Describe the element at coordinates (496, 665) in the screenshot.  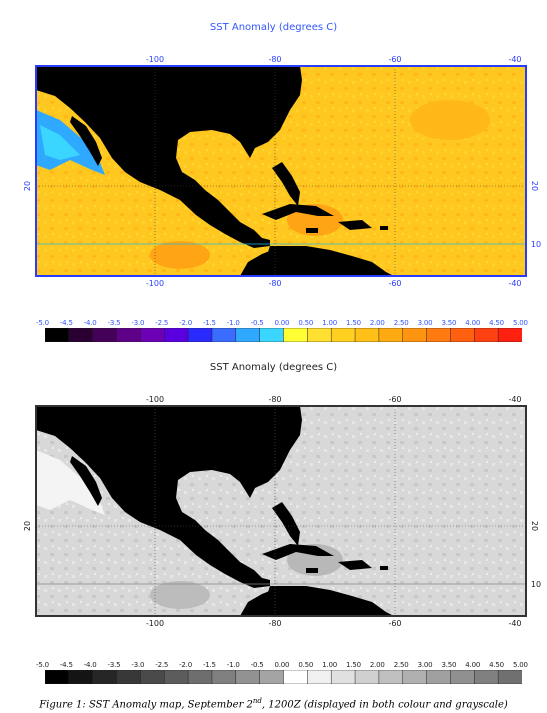
I see `colorbar-tick-label: 4.50` at that location.